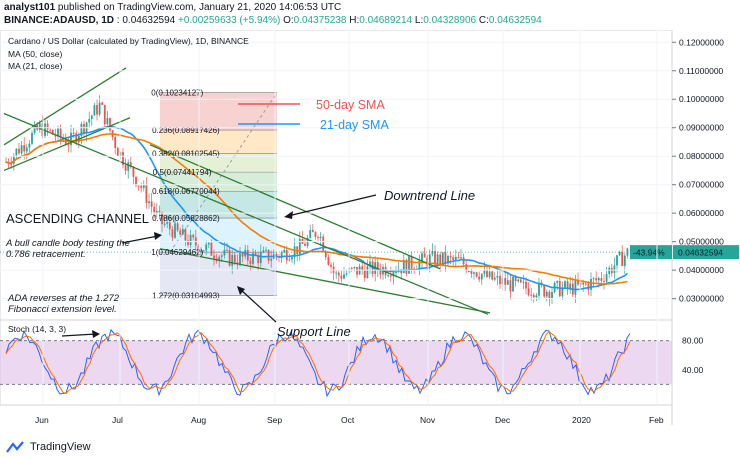 The height and width of the screenshot is (457, 740). Describe the element at coordinates (354, 125) in the screenshot. I see `sma21-legend-text: 21-day SMA` at that location.